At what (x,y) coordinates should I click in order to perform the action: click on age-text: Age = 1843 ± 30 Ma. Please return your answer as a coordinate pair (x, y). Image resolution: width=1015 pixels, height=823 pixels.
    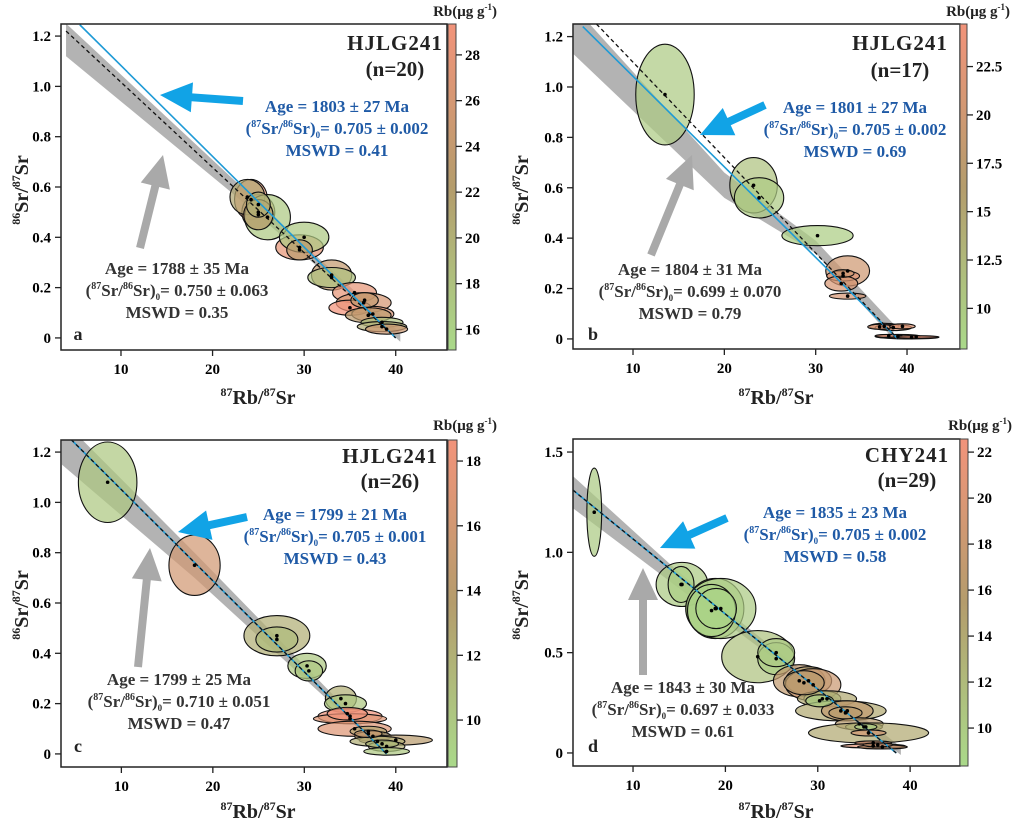
    Looking at the image, I should click on (683, 687).